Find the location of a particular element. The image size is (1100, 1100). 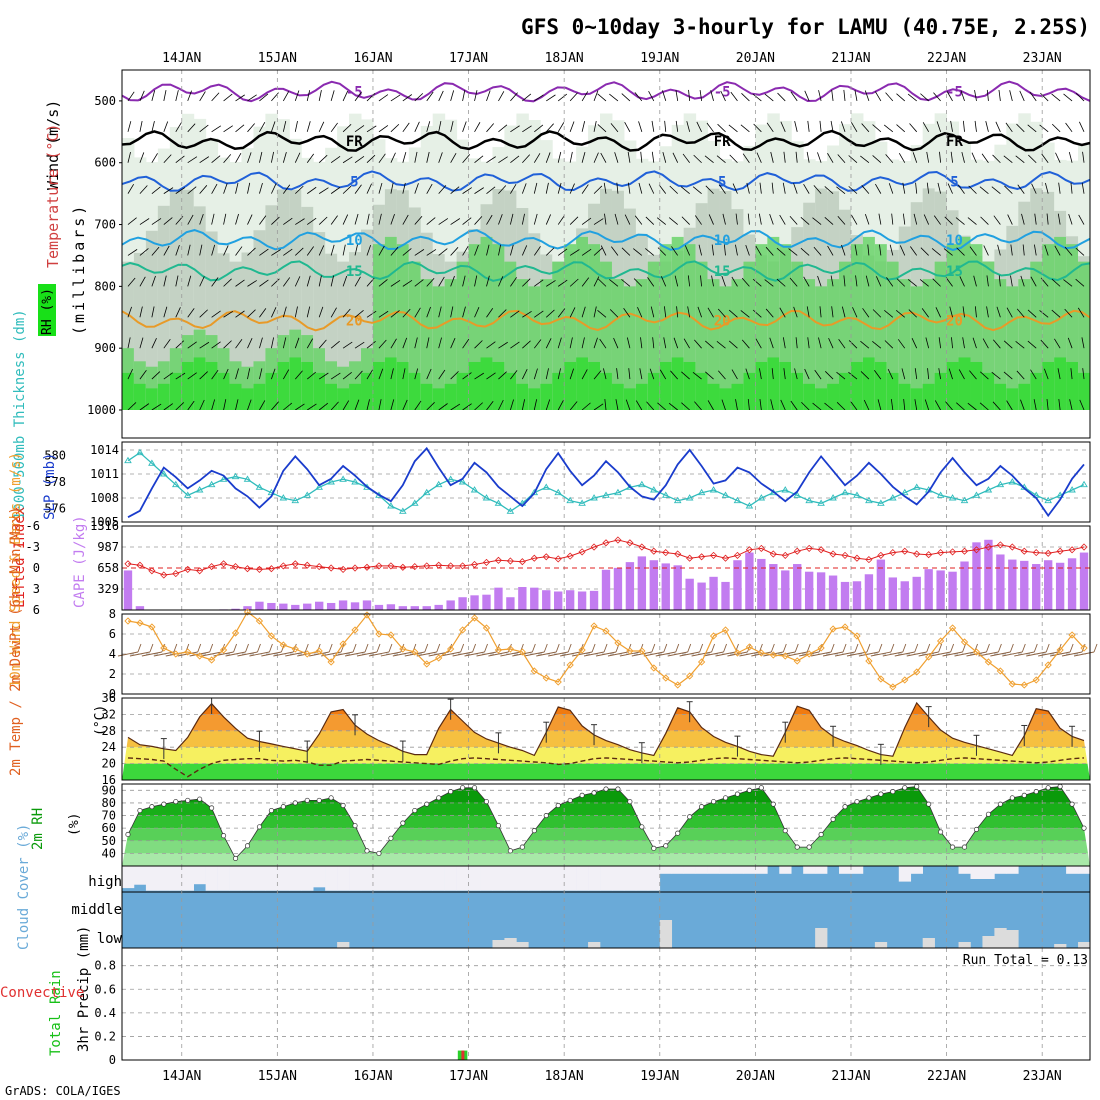

rh-legend-swatch is located at coordinates (47, 310).